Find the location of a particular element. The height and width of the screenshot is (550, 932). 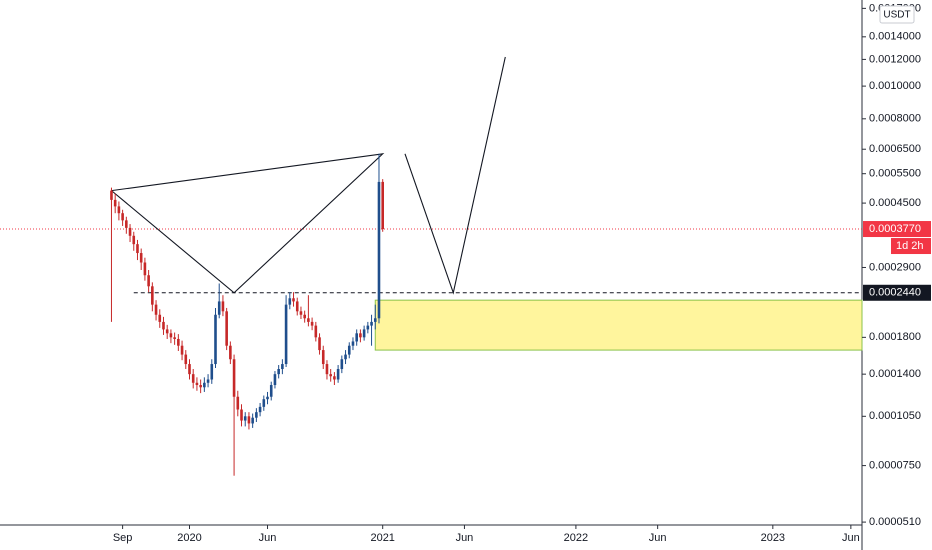

y-tick-label: 0.0002900 is located at coordinates (895, 267).